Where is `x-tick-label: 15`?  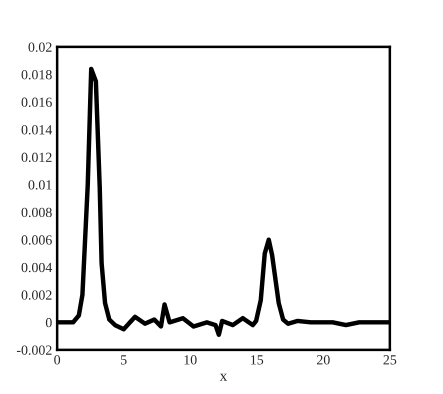 x-tick-label: 15 is located at coordinates (257, 360).